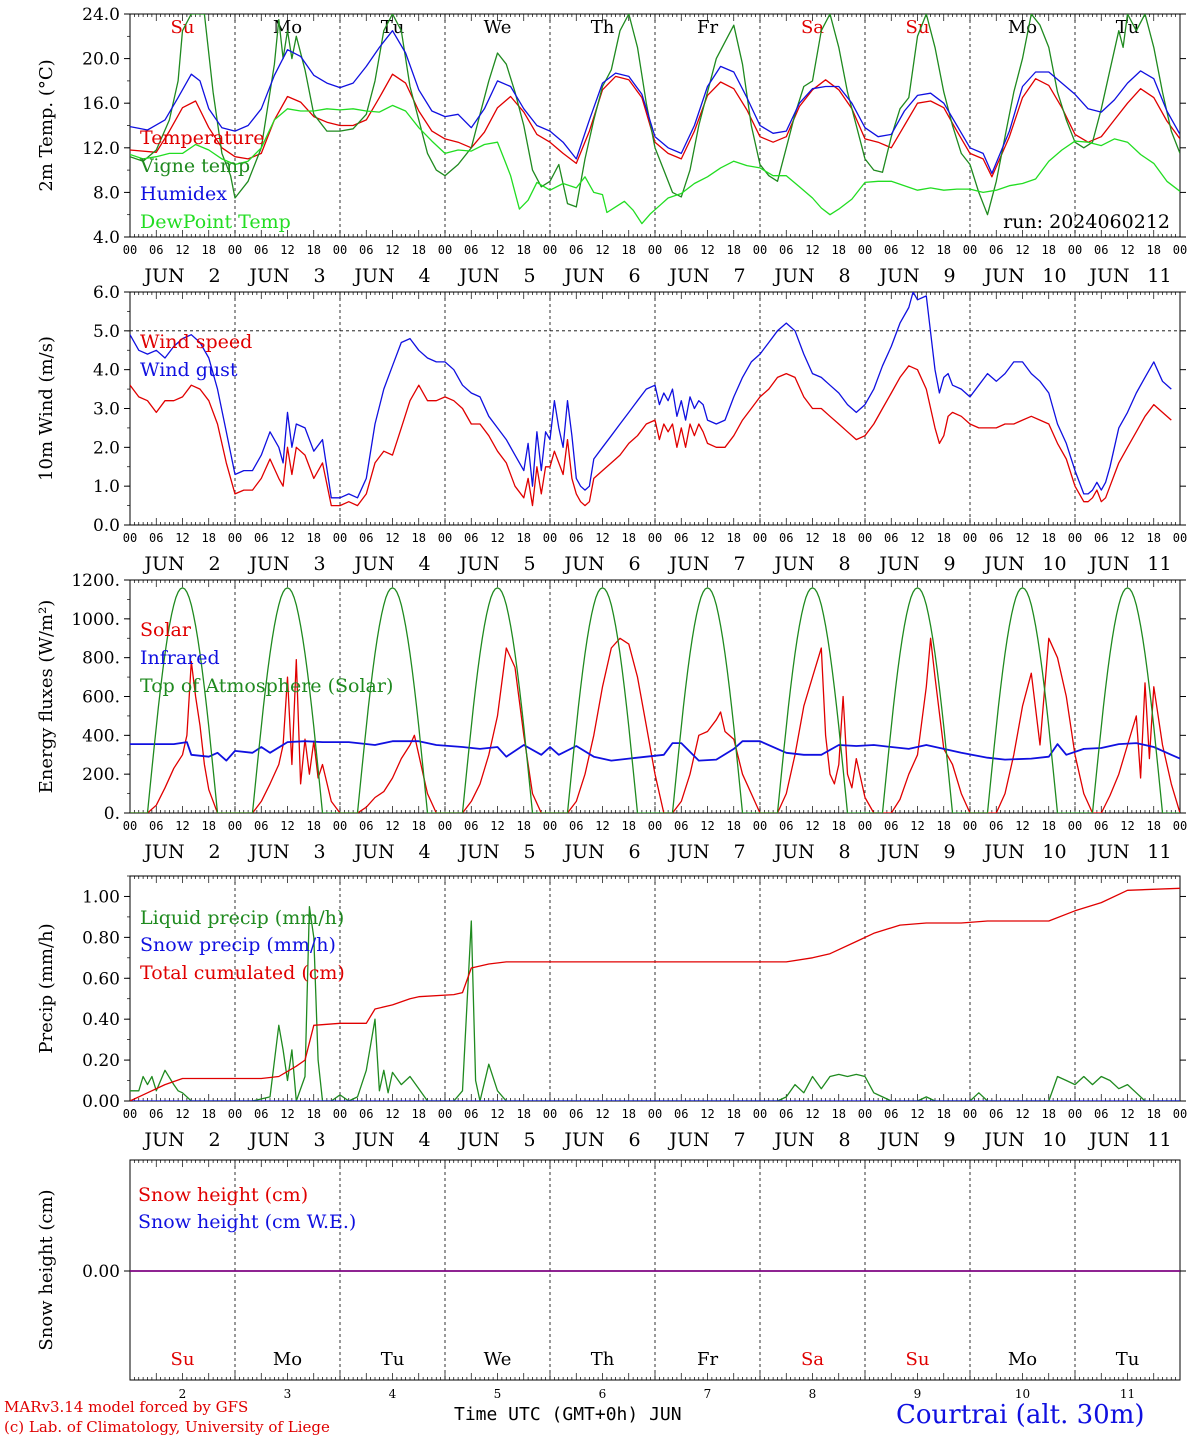  What do you see at coordinates (223, 1195) in the screenshot?
I see `snow-legend-entry: Snow height (cm)` at bounding box center [223, 1195].